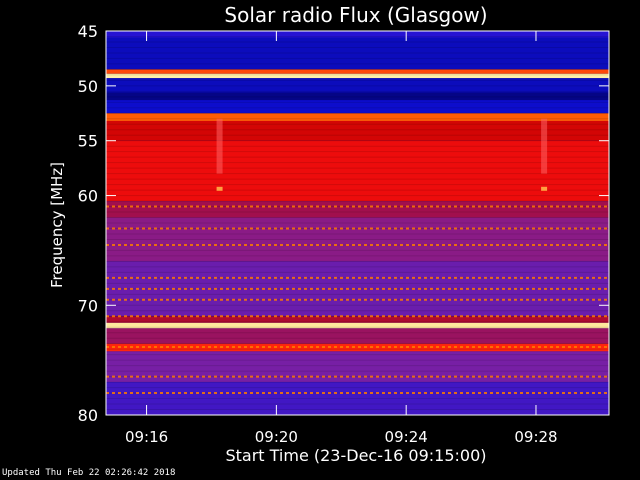 The height and width of the screenshot is (480, 640). I want to click on y-tick-label: 50, so click(88, 86).